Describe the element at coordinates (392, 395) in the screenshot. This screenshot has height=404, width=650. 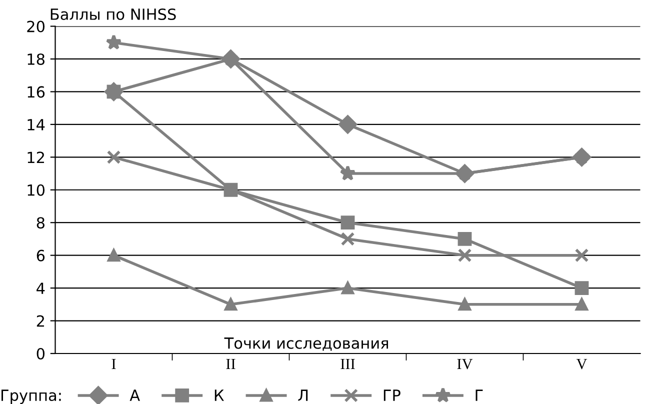
I see `legend-label: ГР` at that location.